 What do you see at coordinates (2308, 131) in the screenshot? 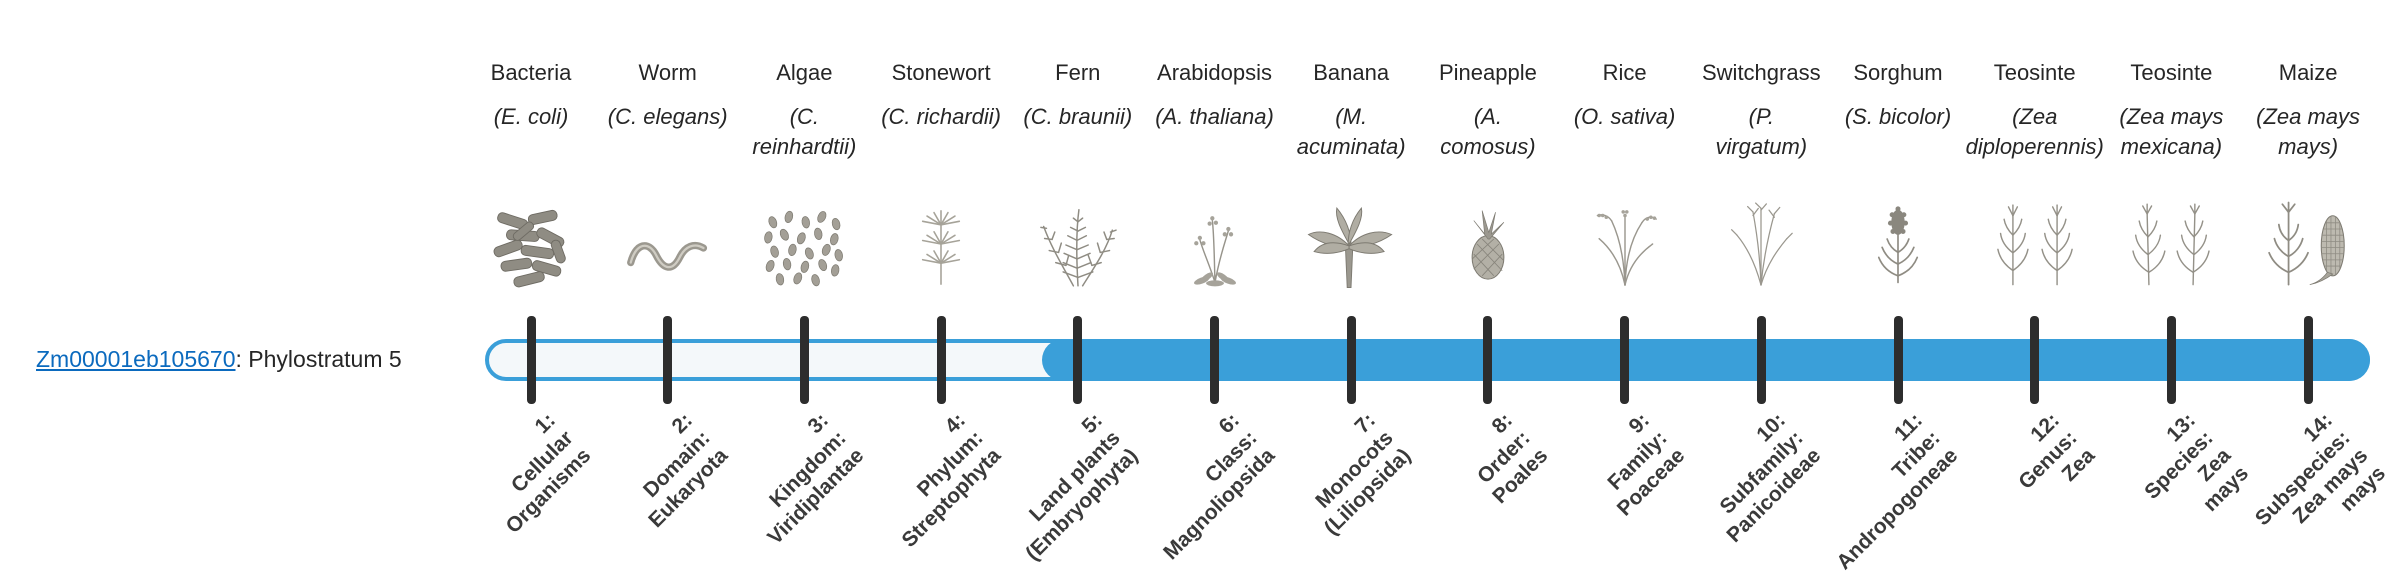
I see `species-scientific-name: (Zea mays mays)` at bounding box center [2308, 131].